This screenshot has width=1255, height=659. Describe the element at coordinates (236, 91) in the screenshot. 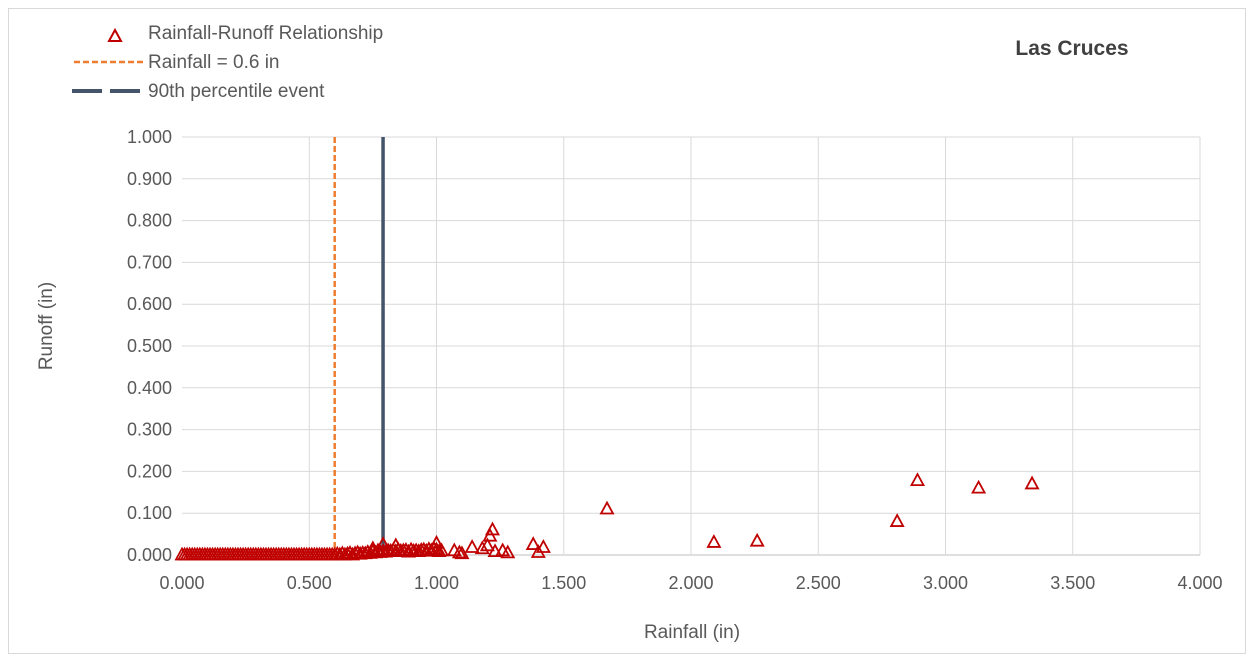

I see `legend-label-90th-percentile: 90th percentile event` at that location.